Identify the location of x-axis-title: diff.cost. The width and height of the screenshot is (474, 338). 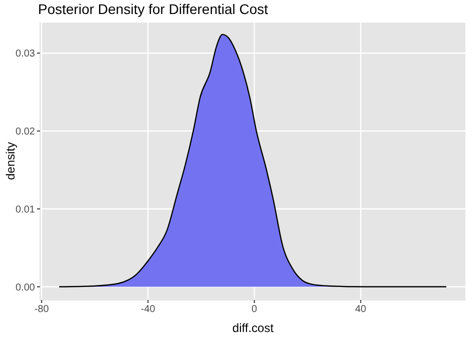
(253, 328).